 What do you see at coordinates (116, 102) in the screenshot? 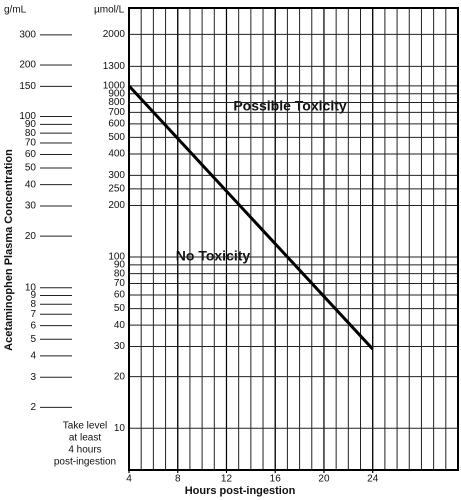
I see `y-tick-label: 800` at bounding box center [116, 102].